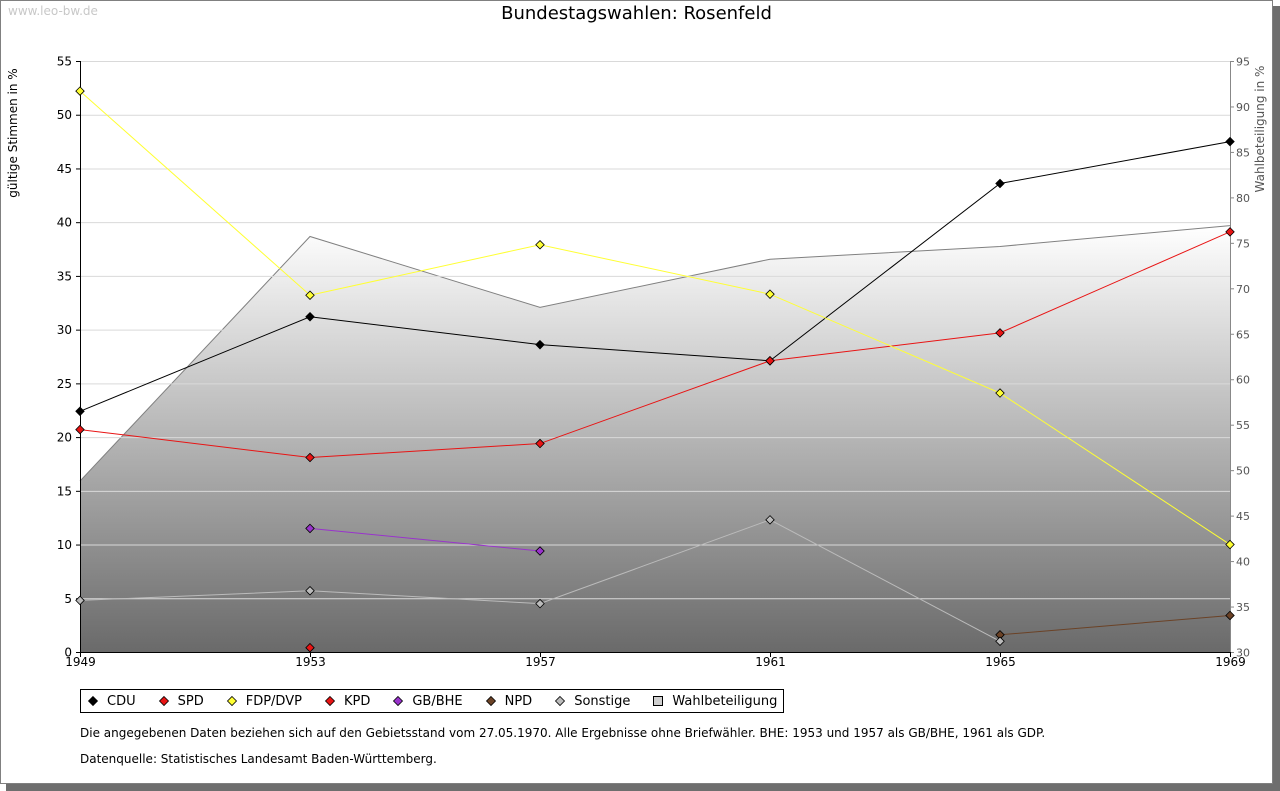 The width and height of the screenshot is (1280, 791). I want to click on legend-label-npd: NPD, so click(518, 701).